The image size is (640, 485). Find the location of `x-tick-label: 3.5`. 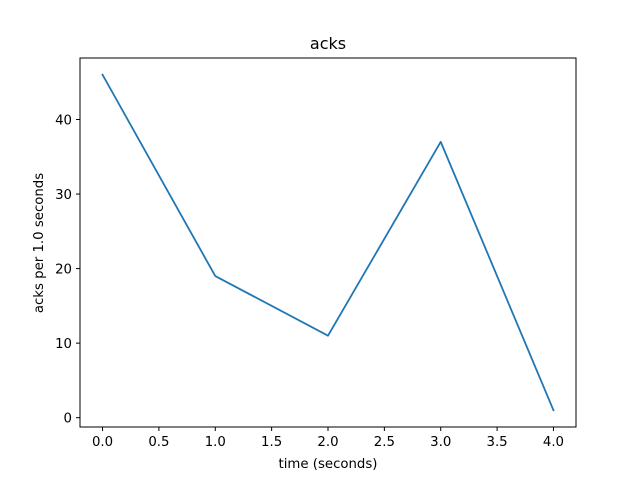

x-tick-label: 3.5 is located at coordinates (497, 442).